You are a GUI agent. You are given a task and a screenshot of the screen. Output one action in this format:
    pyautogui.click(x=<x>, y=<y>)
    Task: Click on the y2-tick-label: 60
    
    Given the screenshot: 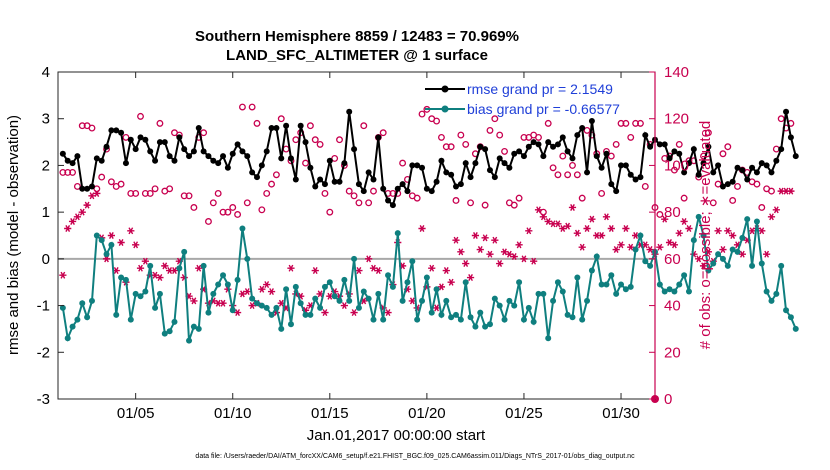 What is the action you would take?
    pyautogui.click(x=672, y=259)
    